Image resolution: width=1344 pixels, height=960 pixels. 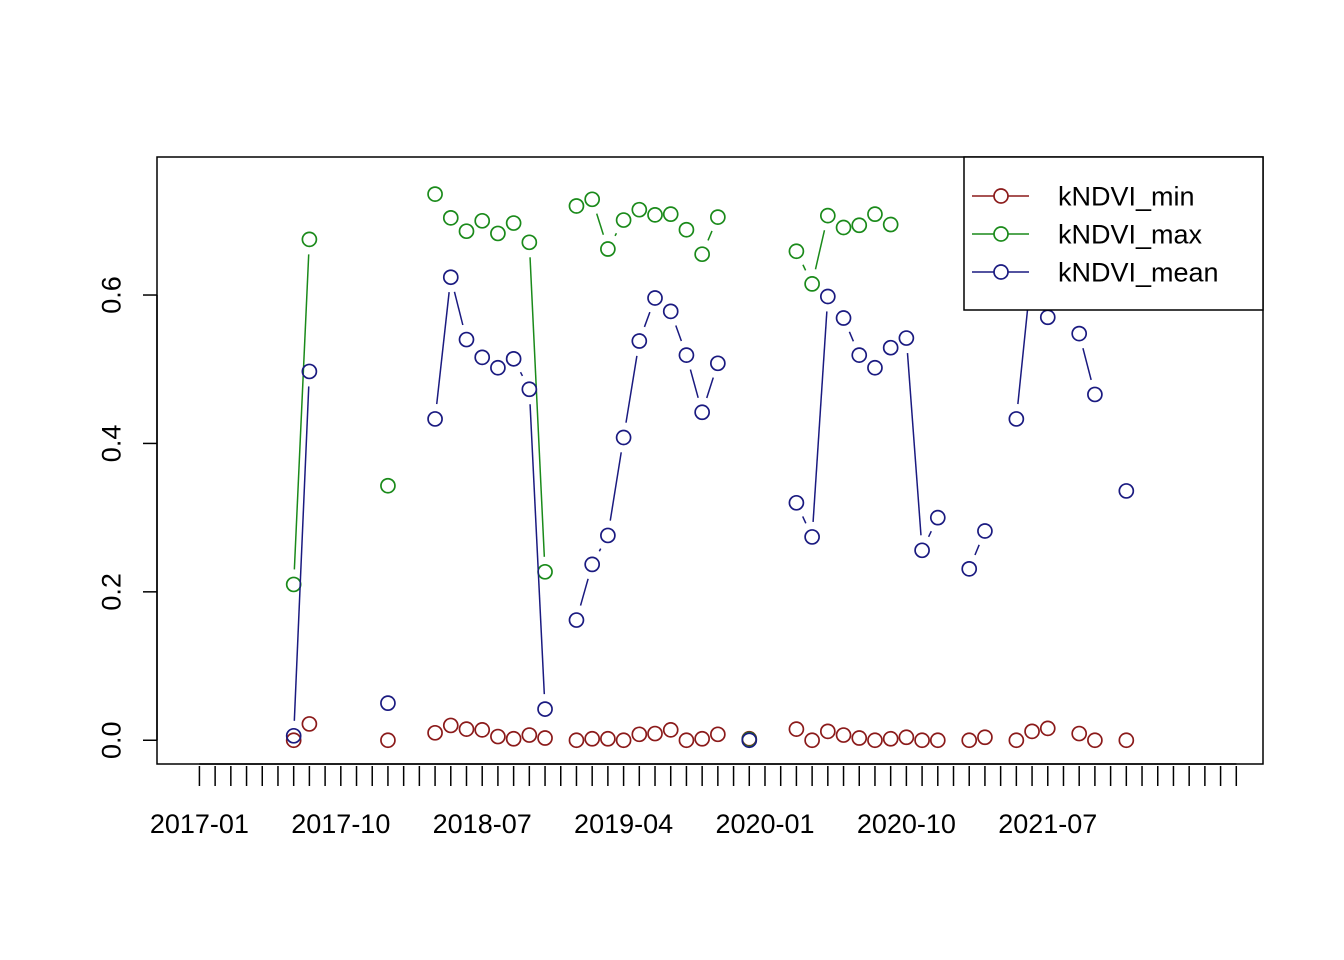 I want to click on x-tick-label: 2020-10, so click(x=906, y=824).